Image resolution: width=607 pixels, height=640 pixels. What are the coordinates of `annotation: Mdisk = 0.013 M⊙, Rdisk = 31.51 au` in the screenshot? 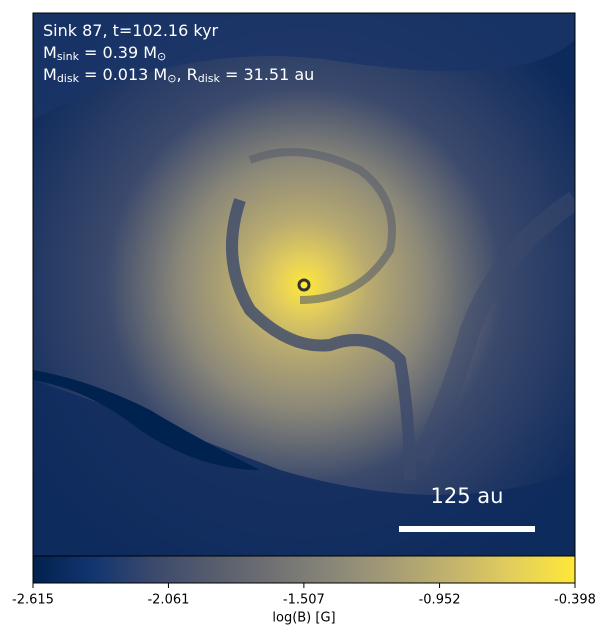 It's located at (178, 75).